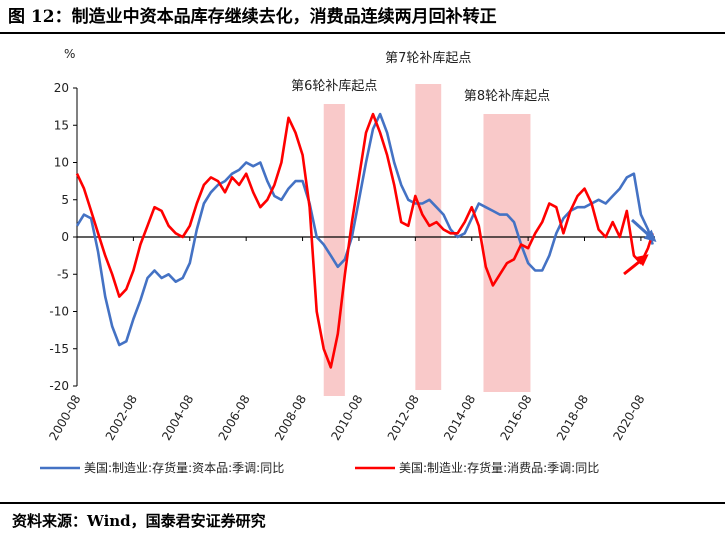 The width and height of the screenshot is (725, 538). Describe the element at coordinates (499, 467) in the screenshot. I see `legend-entry: 美国:制造业:存货量:消费品:季调:同比` at that location.